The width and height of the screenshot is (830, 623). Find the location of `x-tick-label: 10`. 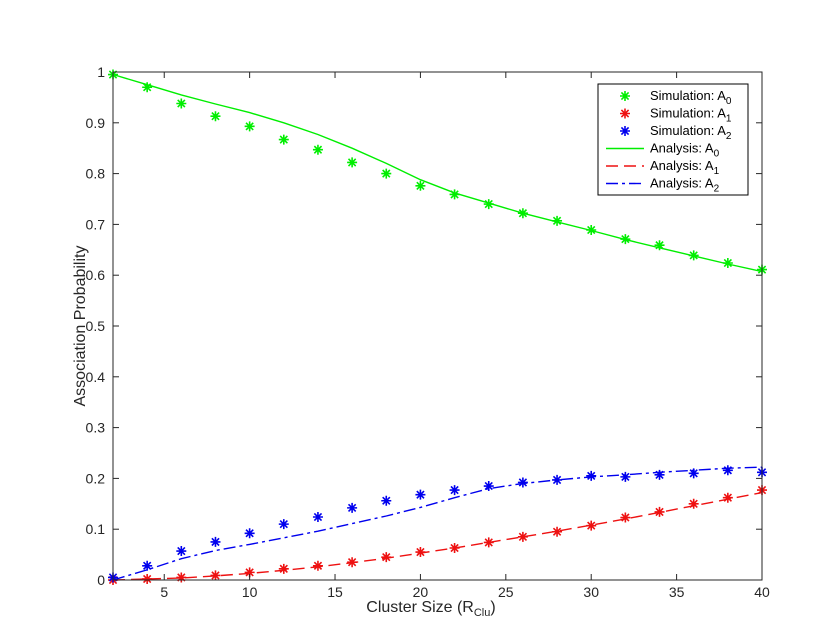

x-tick-label: 10 is located at coordinates (250, 592).